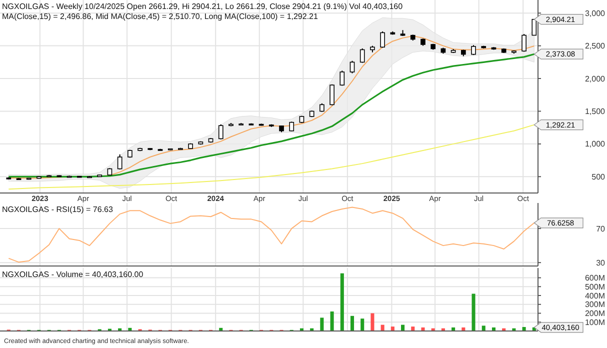 This screenshot has width=607, height=348. What do you see at coordinates (595, 278) in the screenshot?
I see `y-tick-label: 600M` at bounding box center [595, 278].